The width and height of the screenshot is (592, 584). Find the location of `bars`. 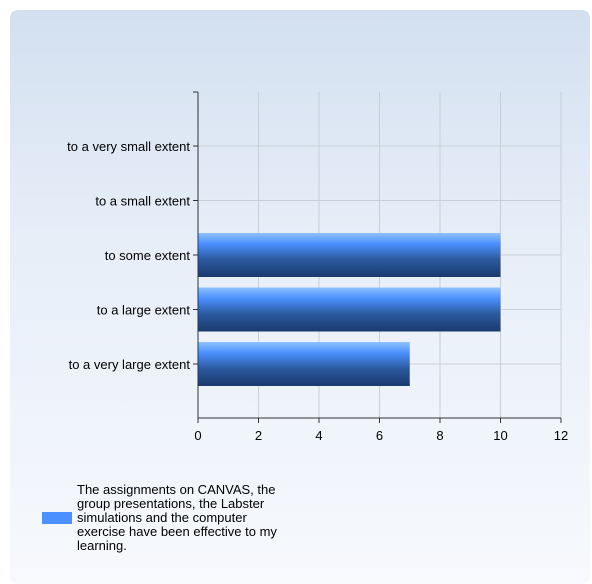

bars is located at coordinates (349, 309).